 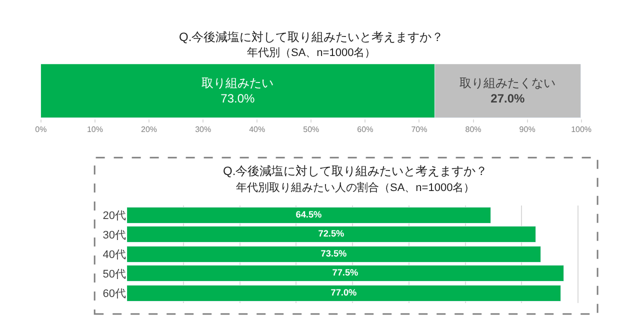 I want to click on series-label: 取り組みたくない, so click(x=508, y=83).